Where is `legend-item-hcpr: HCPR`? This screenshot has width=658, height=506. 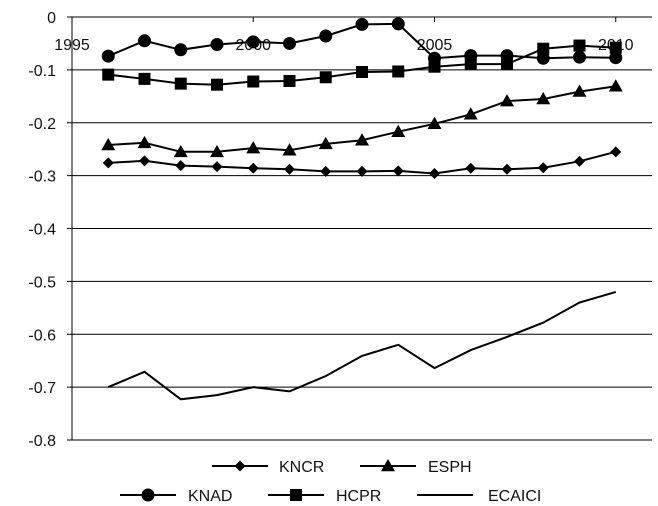
legend-item-hcpr: HCPR is located at coordinates (324, 496).